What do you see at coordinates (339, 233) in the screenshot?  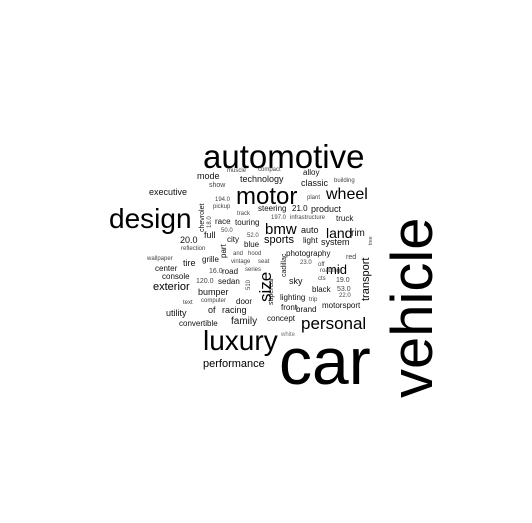 I see `word-land: land` at bounding box center [339, 233].